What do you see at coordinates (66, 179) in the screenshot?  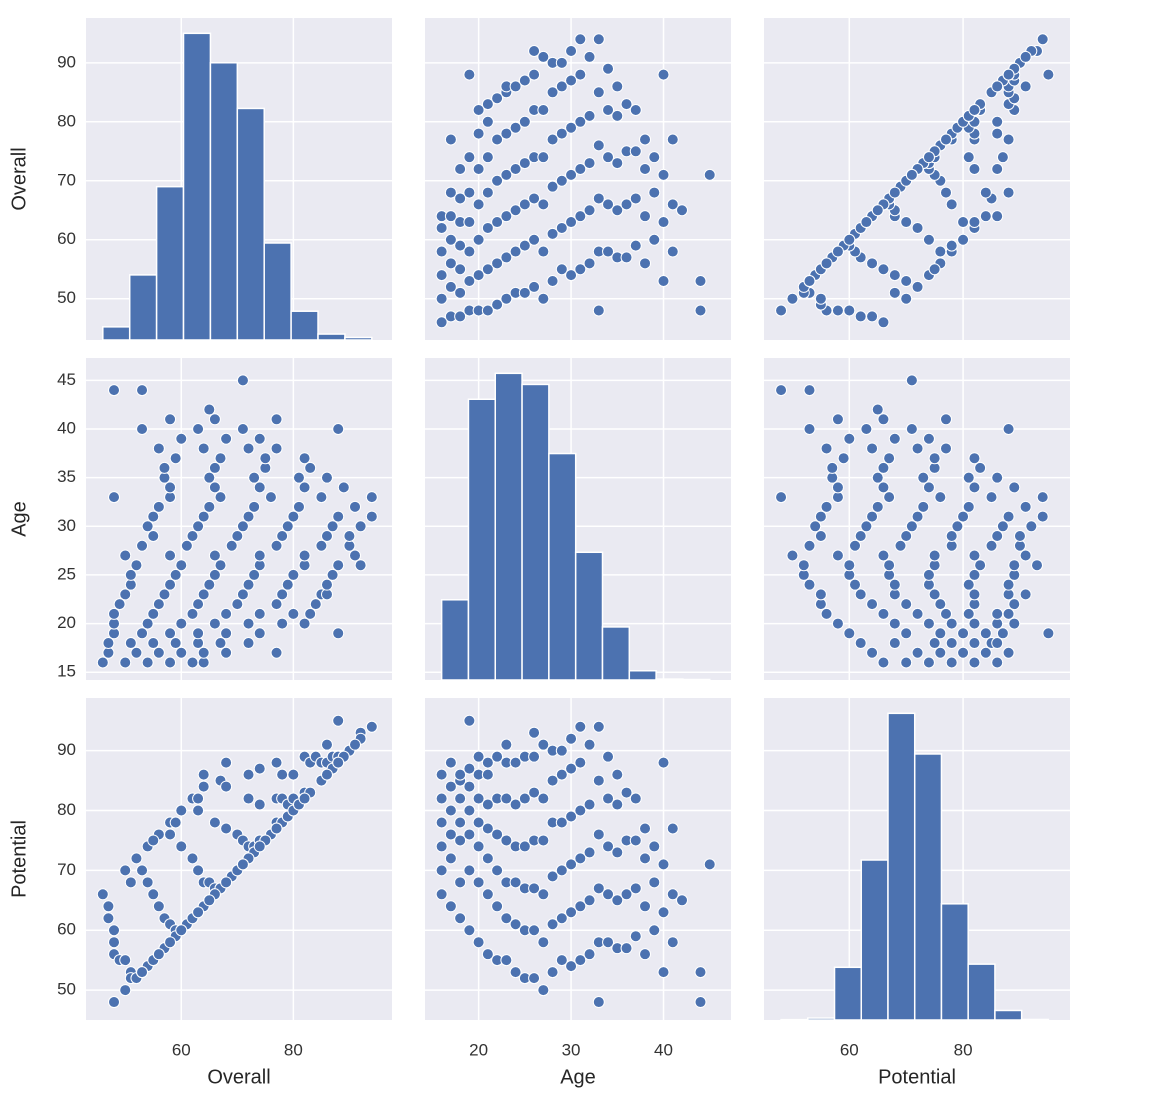 I see `y-tick-label: 70` at bounding box center [66, 179].